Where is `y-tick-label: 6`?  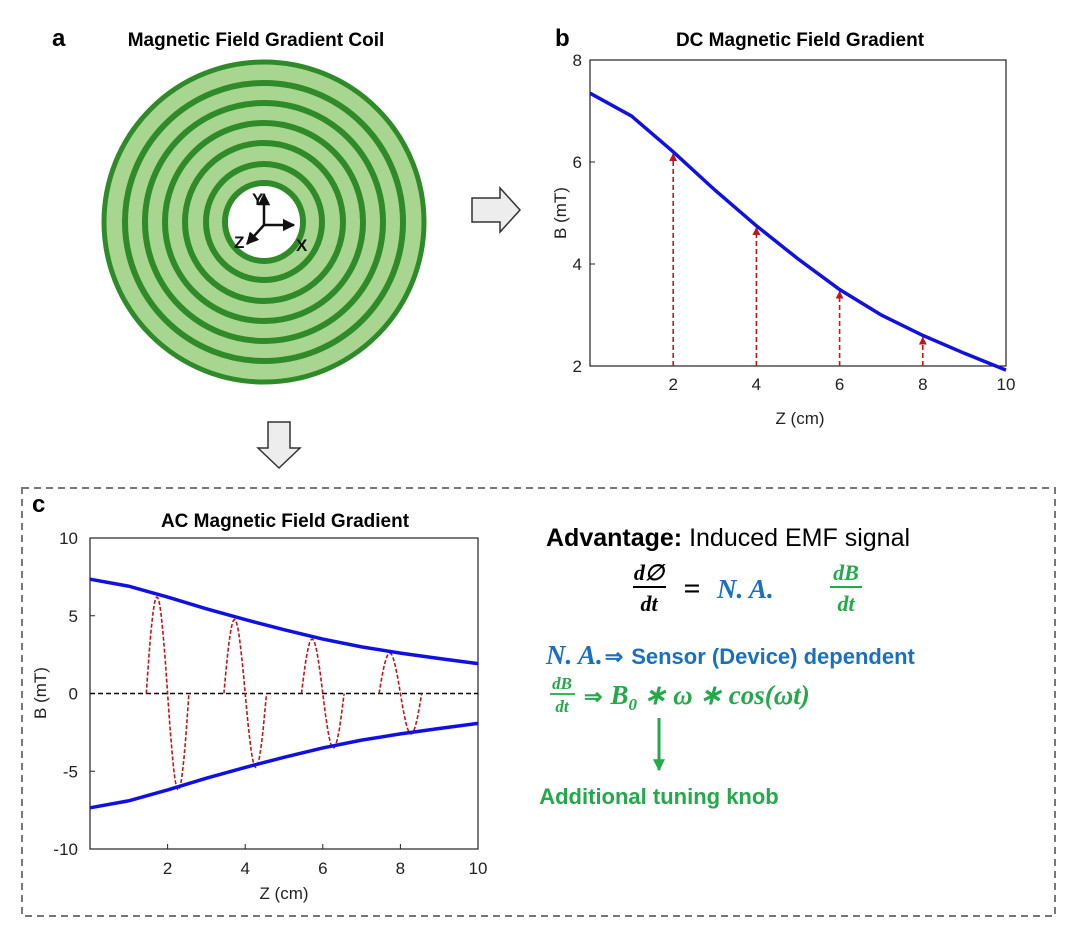 y-tick-label: 6 is located at coordinates (577, 162).